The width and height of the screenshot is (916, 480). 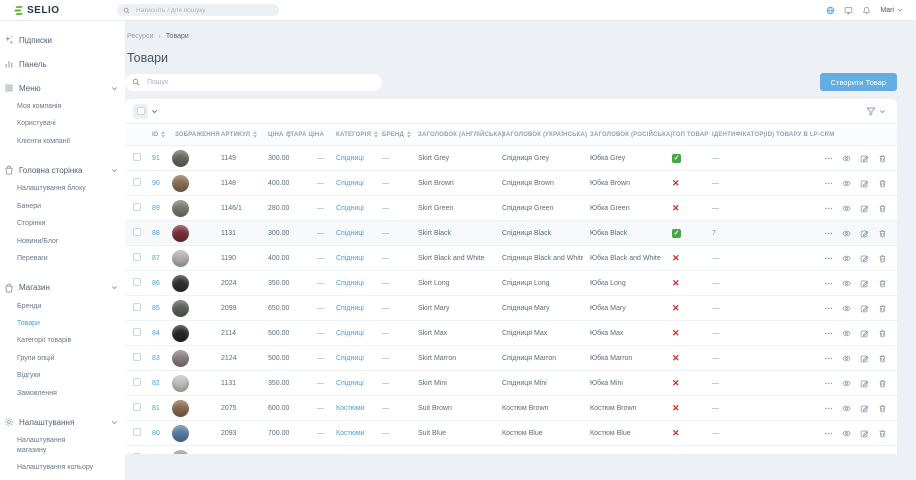 I want to click on select-all-checkbox, so click(x=140, y=111).